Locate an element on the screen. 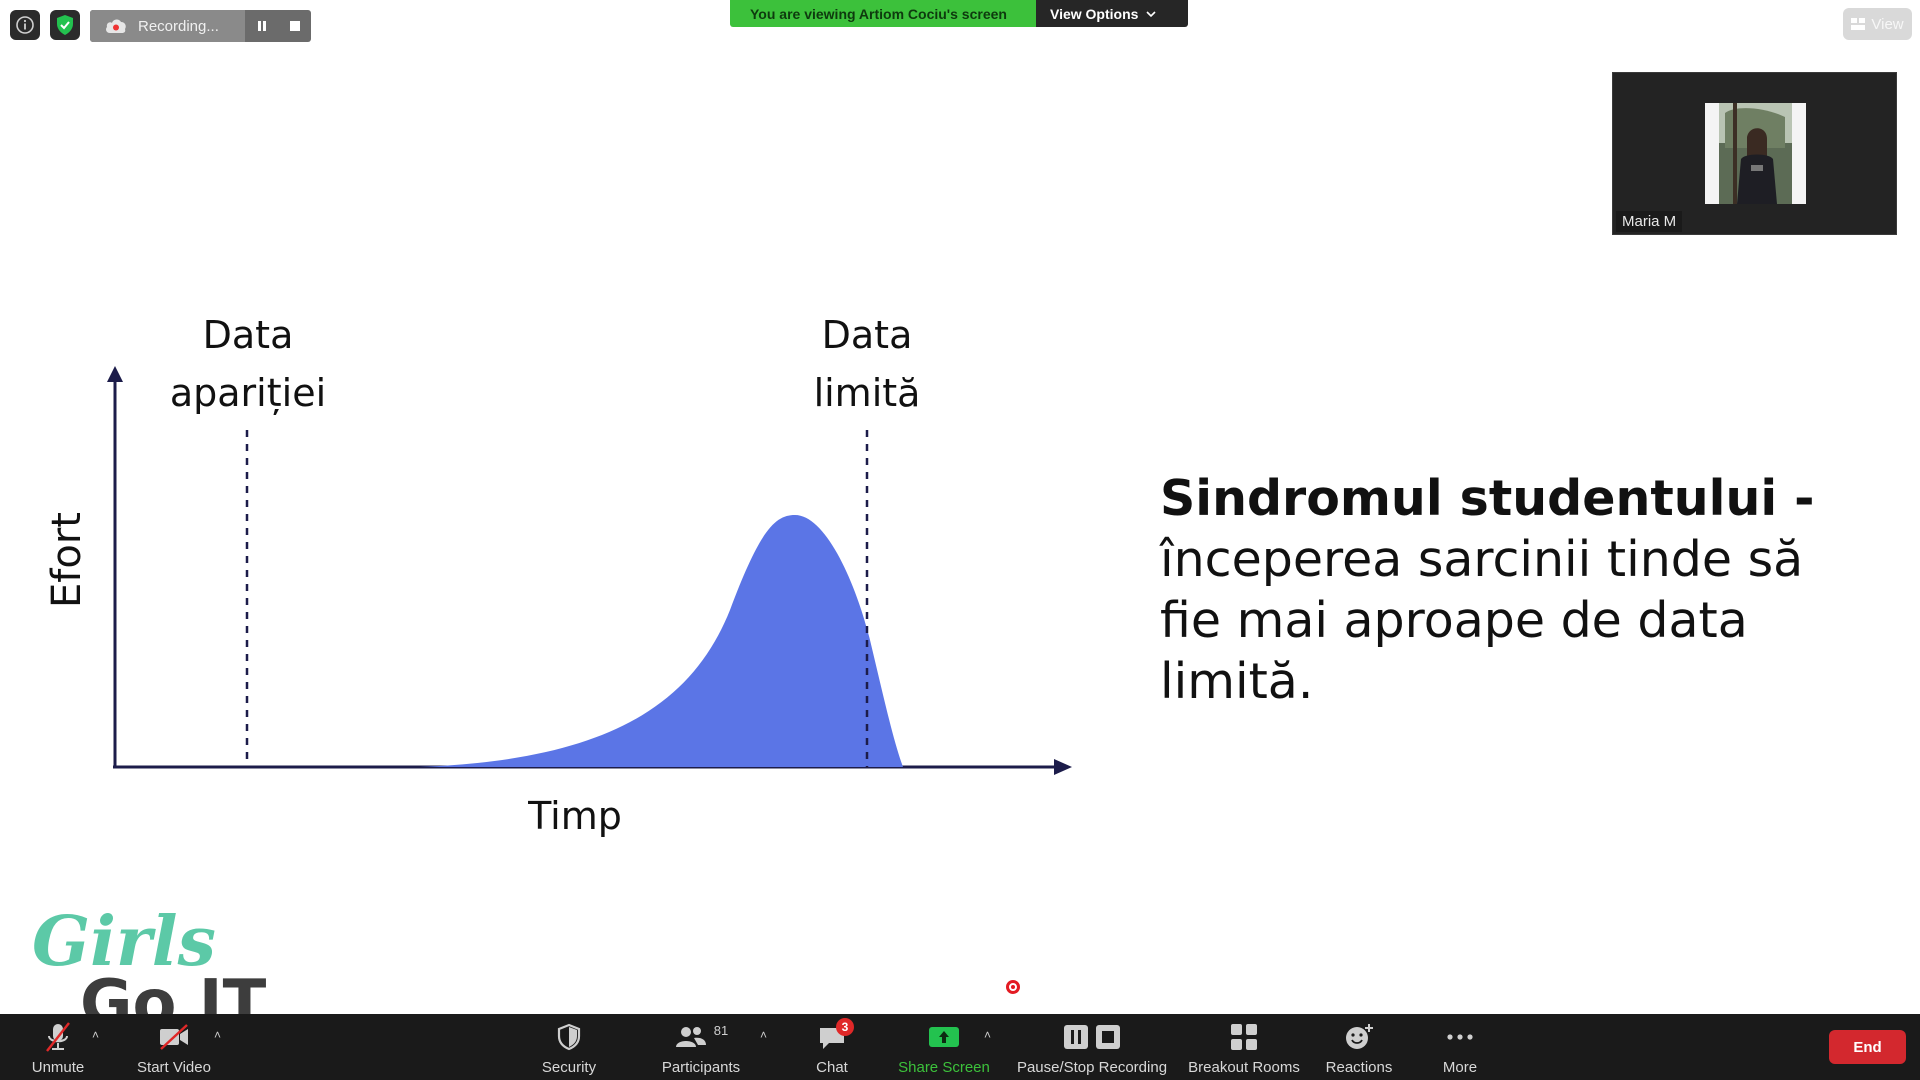 Image resolution: width=1920 pixels, height=1080 pixels. stop-recording-button is located at coordinates (294, 26).